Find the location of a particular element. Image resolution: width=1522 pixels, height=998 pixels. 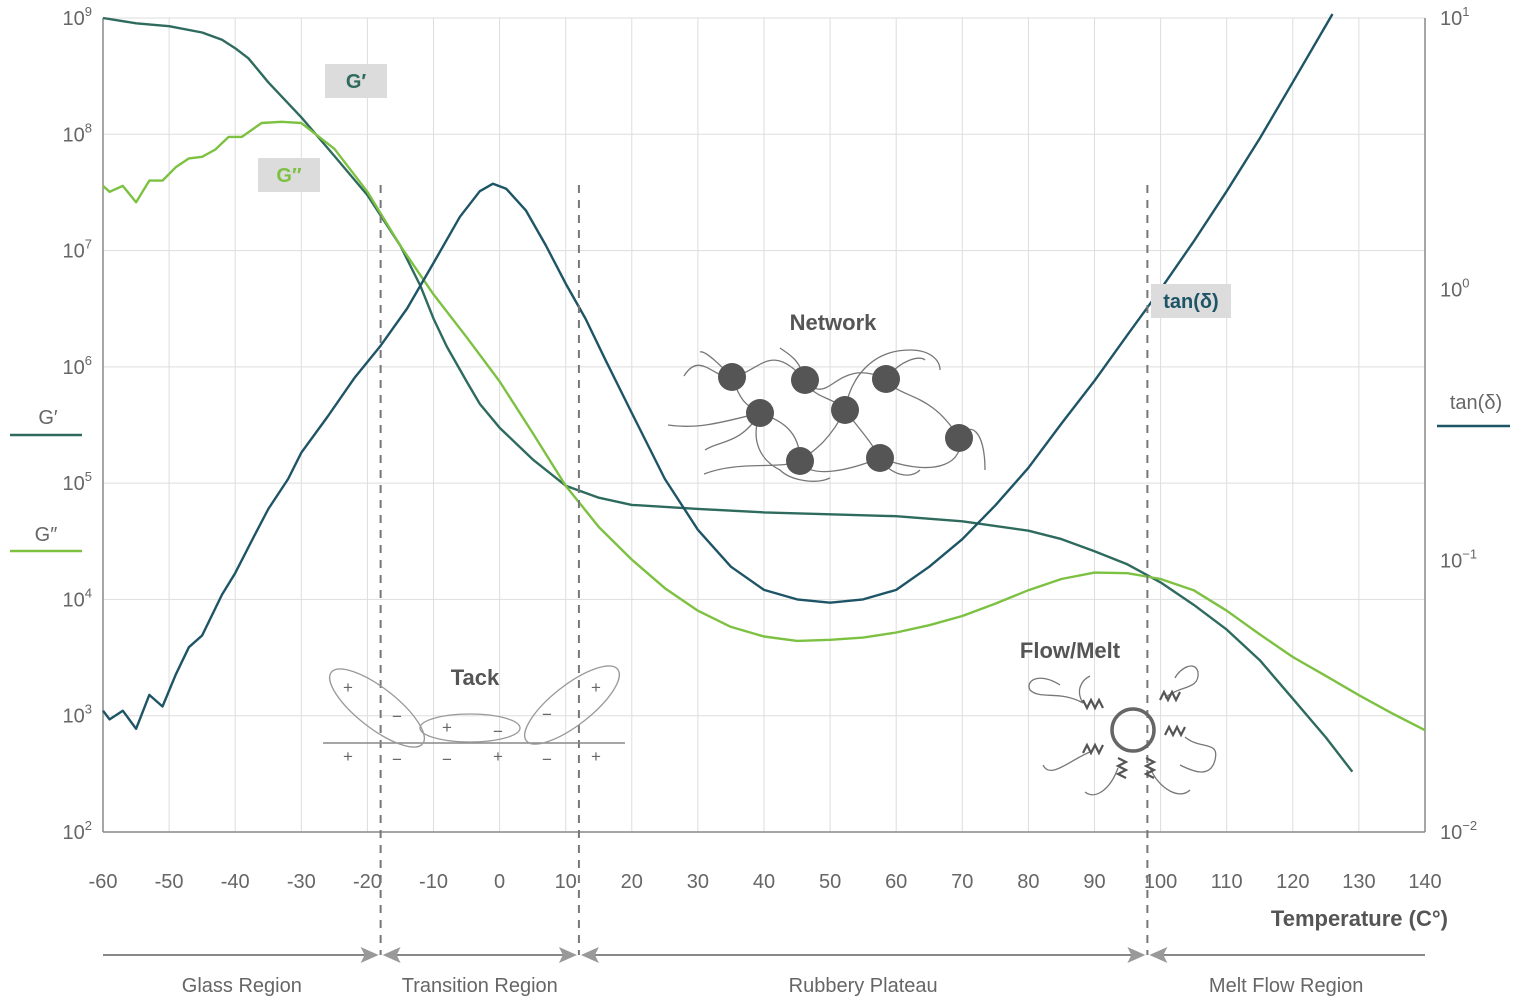

x-tick-label: -20 is located at coordinates (367, 882).